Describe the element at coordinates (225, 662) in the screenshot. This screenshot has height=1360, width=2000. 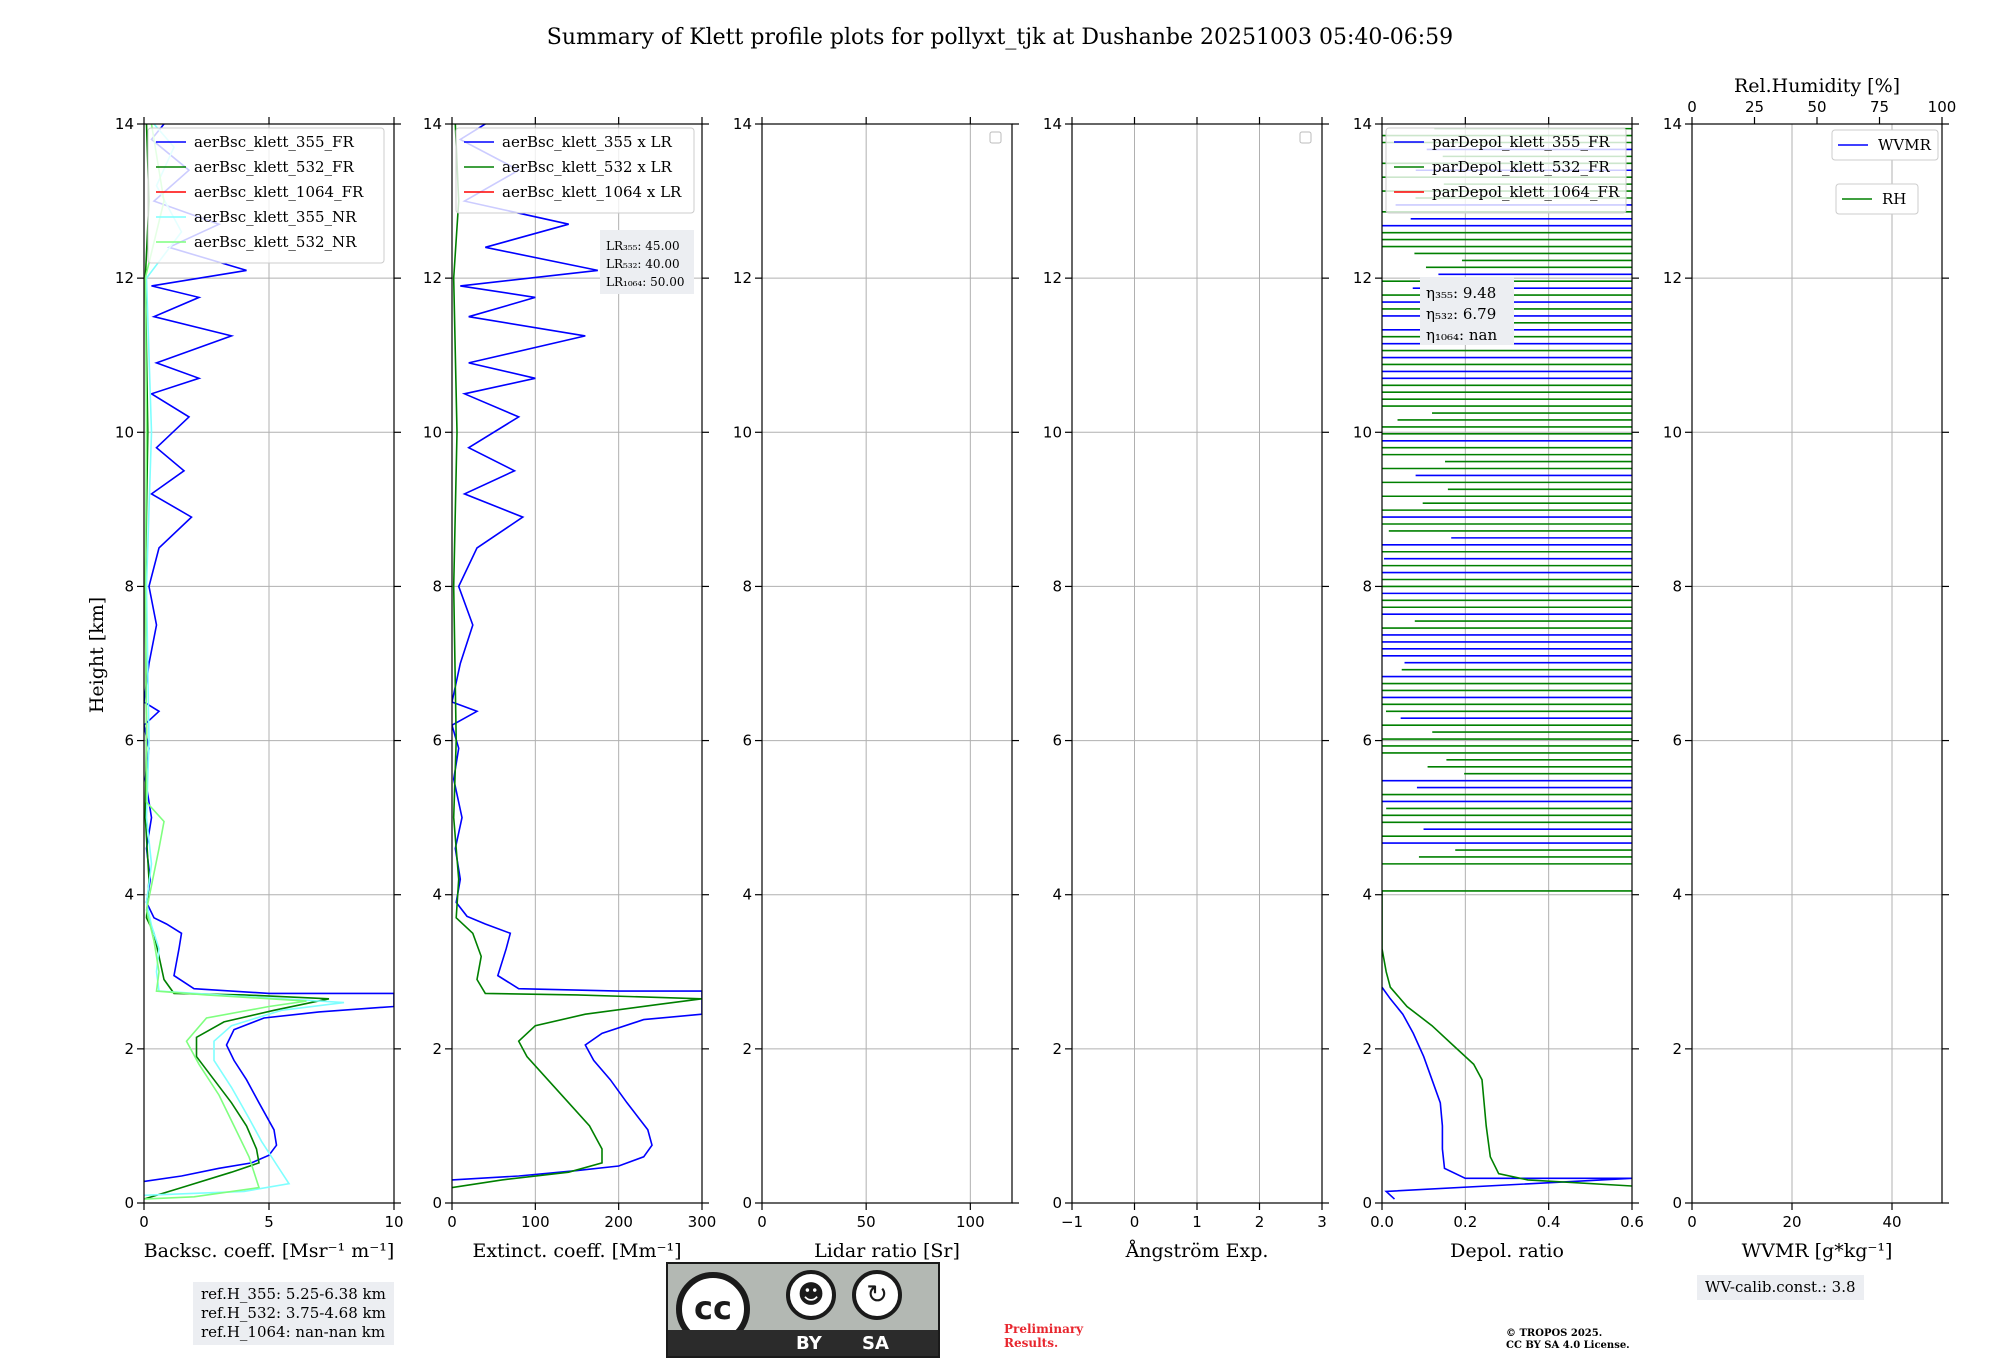
I see `series-aerBsc_klett_532_NR` at that location.